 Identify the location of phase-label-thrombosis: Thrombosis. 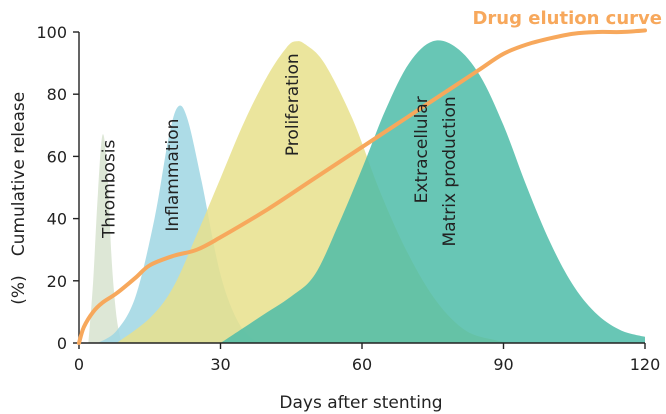
(110, 189).